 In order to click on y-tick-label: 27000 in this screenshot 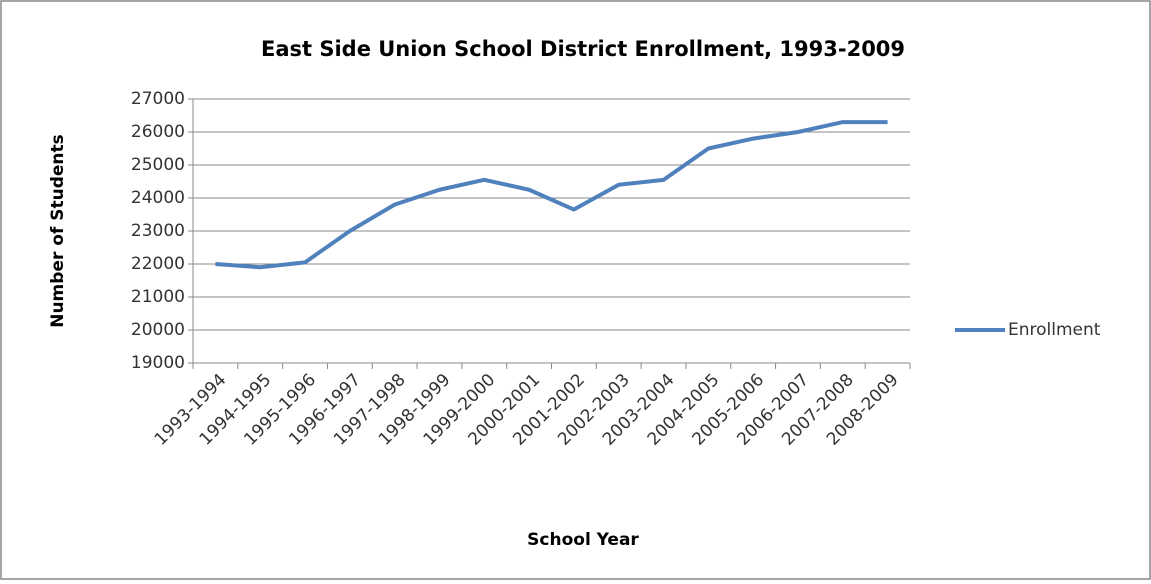, I will do `click(158, 99)`.